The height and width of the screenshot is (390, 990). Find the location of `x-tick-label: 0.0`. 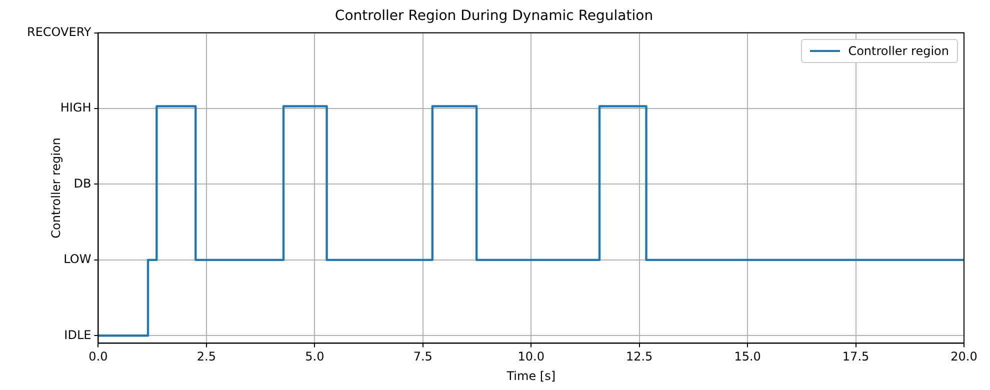

x-tick-label: 0.0 is located at coordinates (98, 357).